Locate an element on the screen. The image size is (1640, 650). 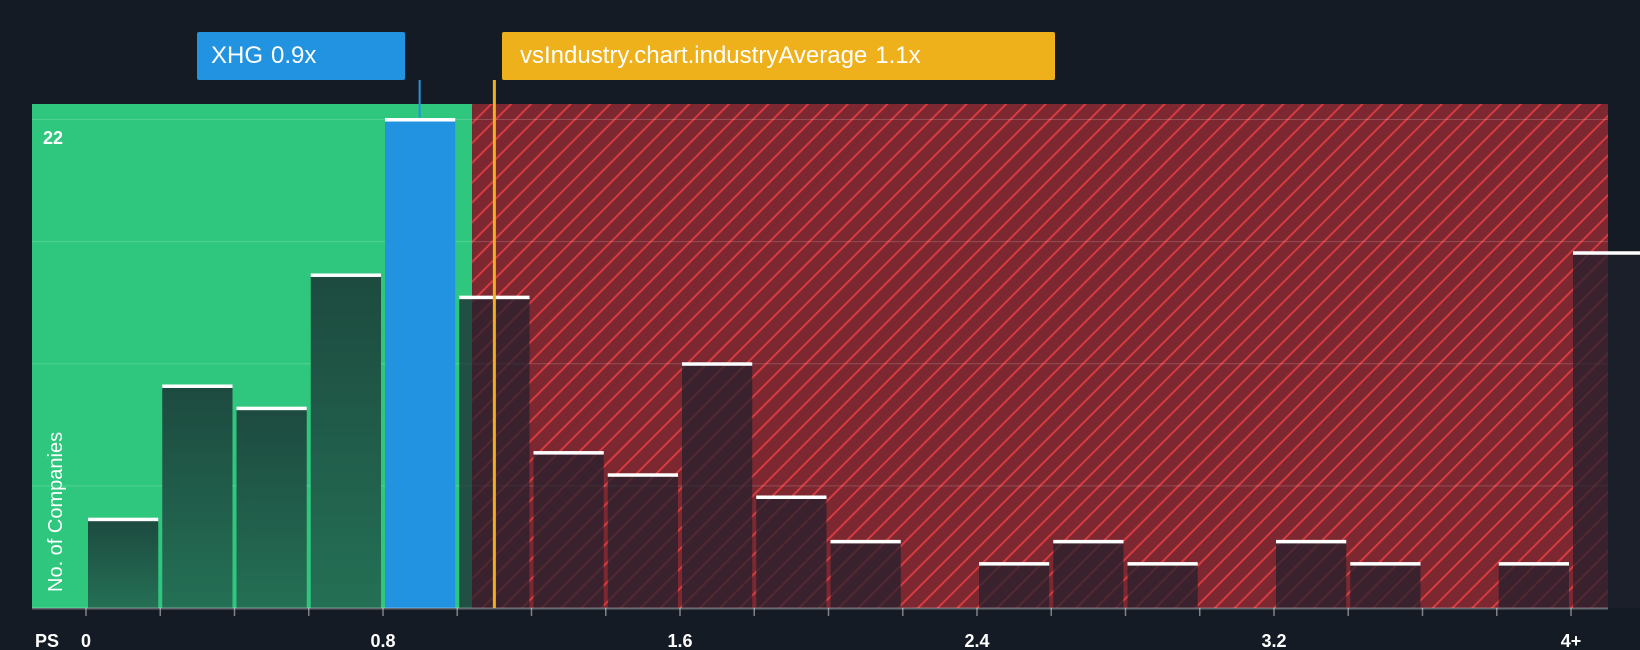
company-ps-callout: XHG 0.9x is located at coordinates (301, 56).